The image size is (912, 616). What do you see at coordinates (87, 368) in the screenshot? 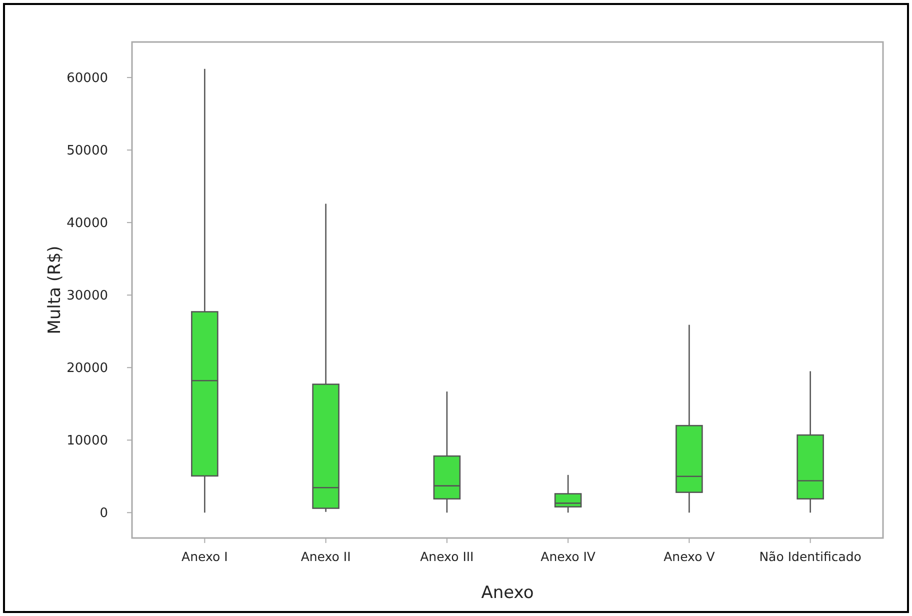
I see `y-tick-label: 20000` at bounding box center [87, 368].